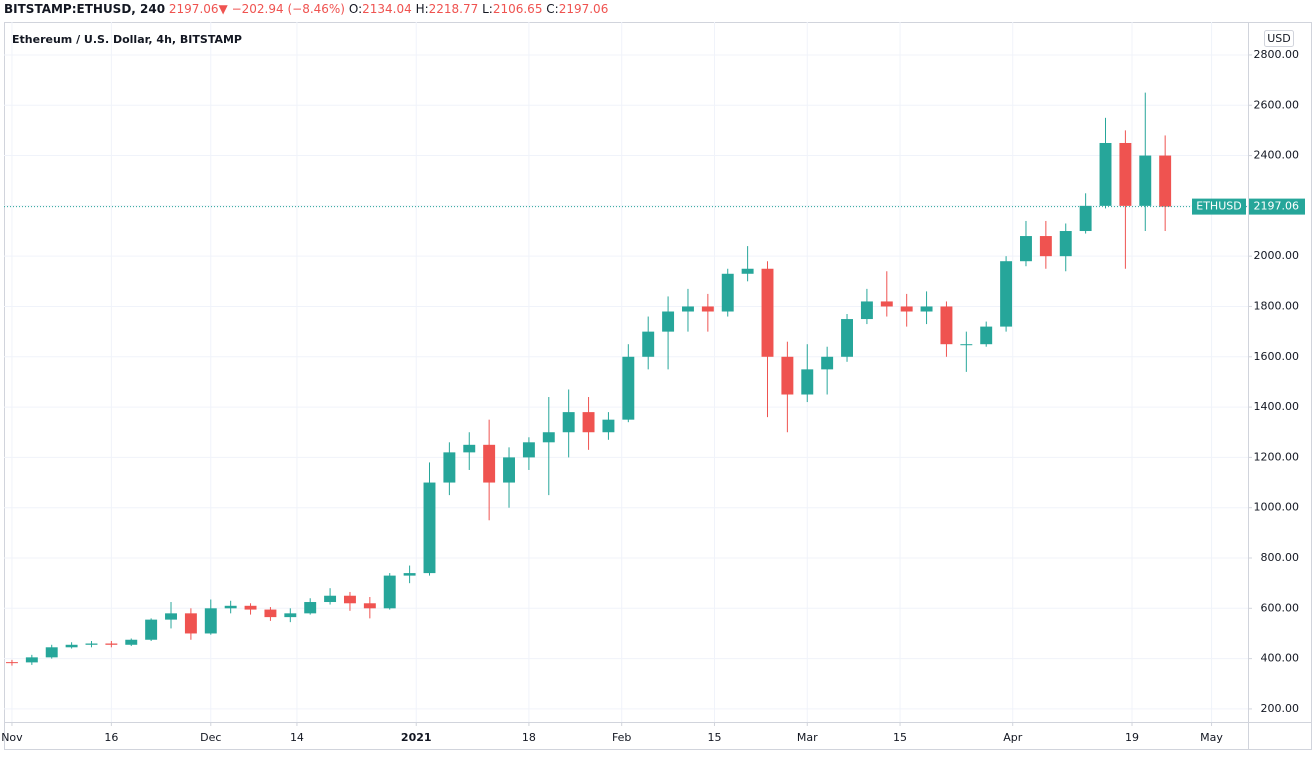  Describe the element at coordinates (1280, 658) in the screenshot. I see `y-tick-label: 400.00` at that location.